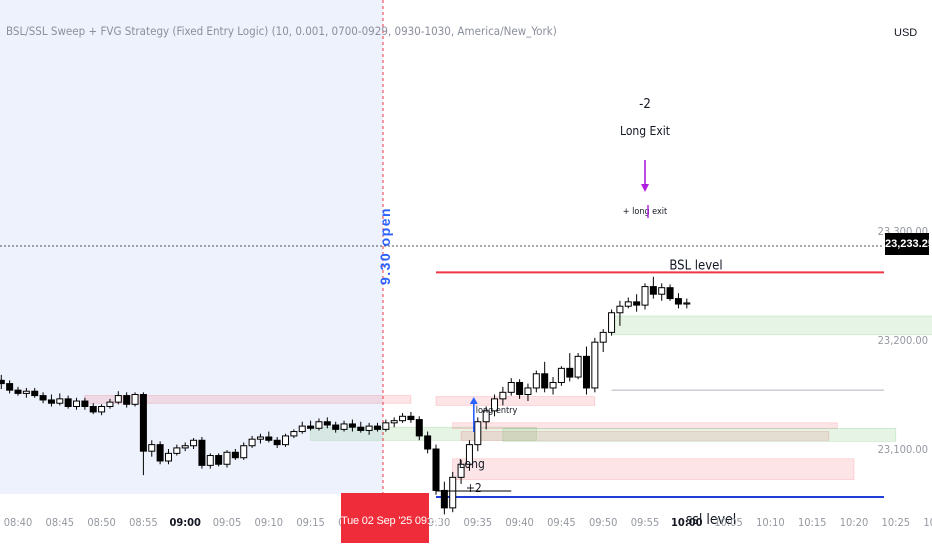 This screenshot has width=932, height=550. What do you see at coordinates (695, 265) in the screenshot?
I see `bsl-level-label: BSL level` at bounding box center [695, 265].